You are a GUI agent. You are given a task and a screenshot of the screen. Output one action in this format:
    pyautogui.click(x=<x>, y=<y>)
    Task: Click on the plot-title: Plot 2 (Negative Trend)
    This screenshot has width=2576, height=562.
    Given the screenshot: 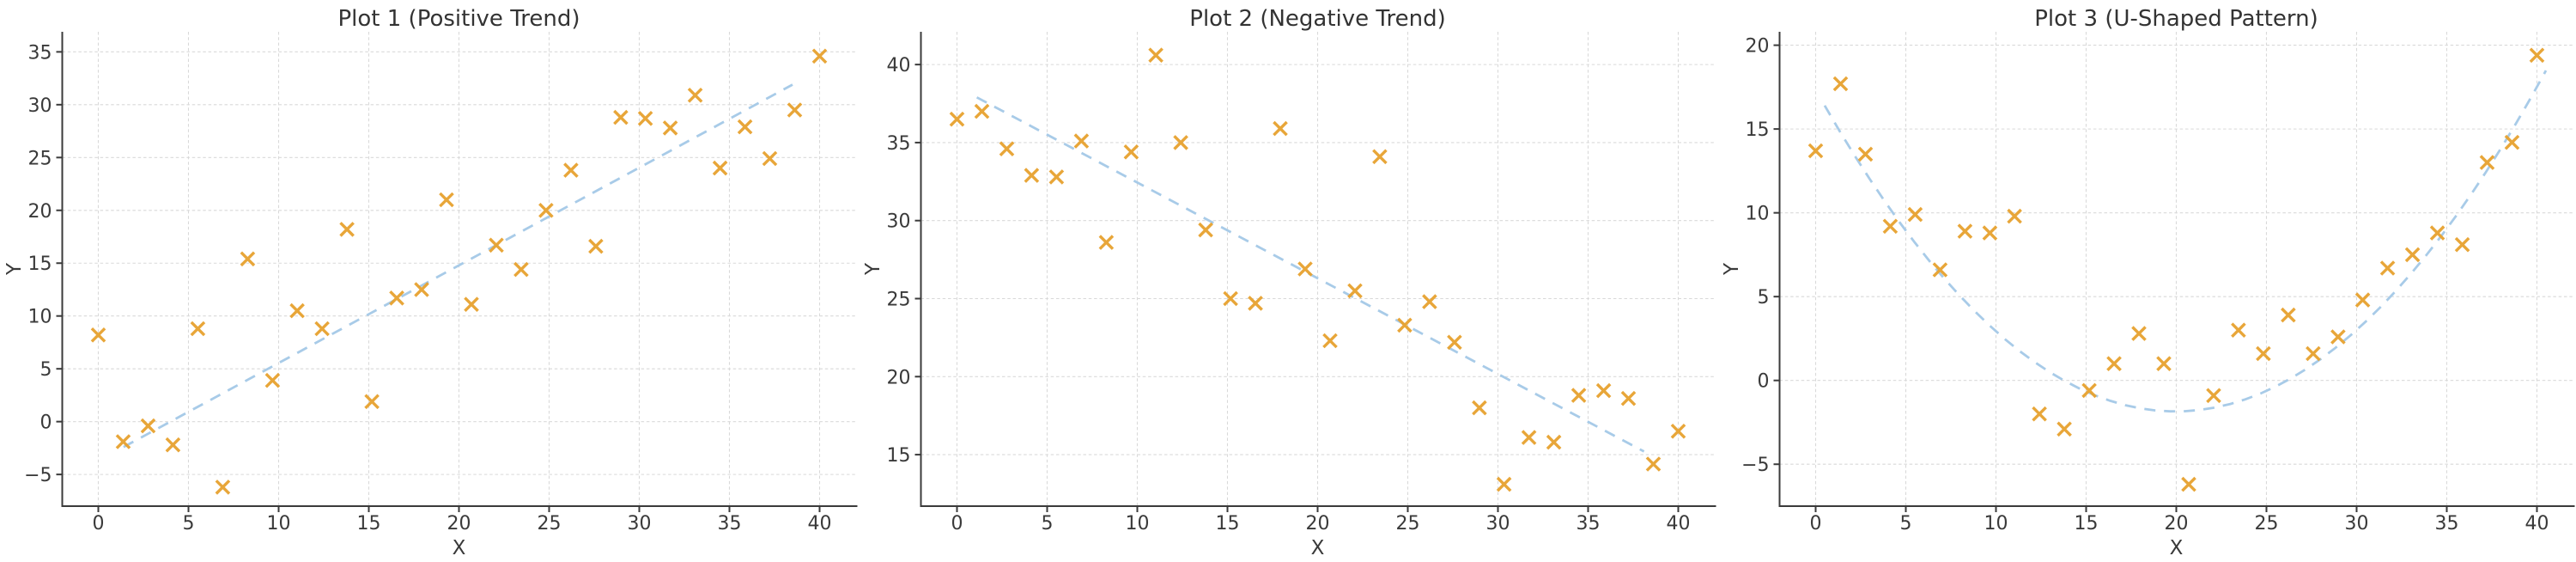 What is the action you would take?
    pyautogui.click(x=1317, y=19)
    